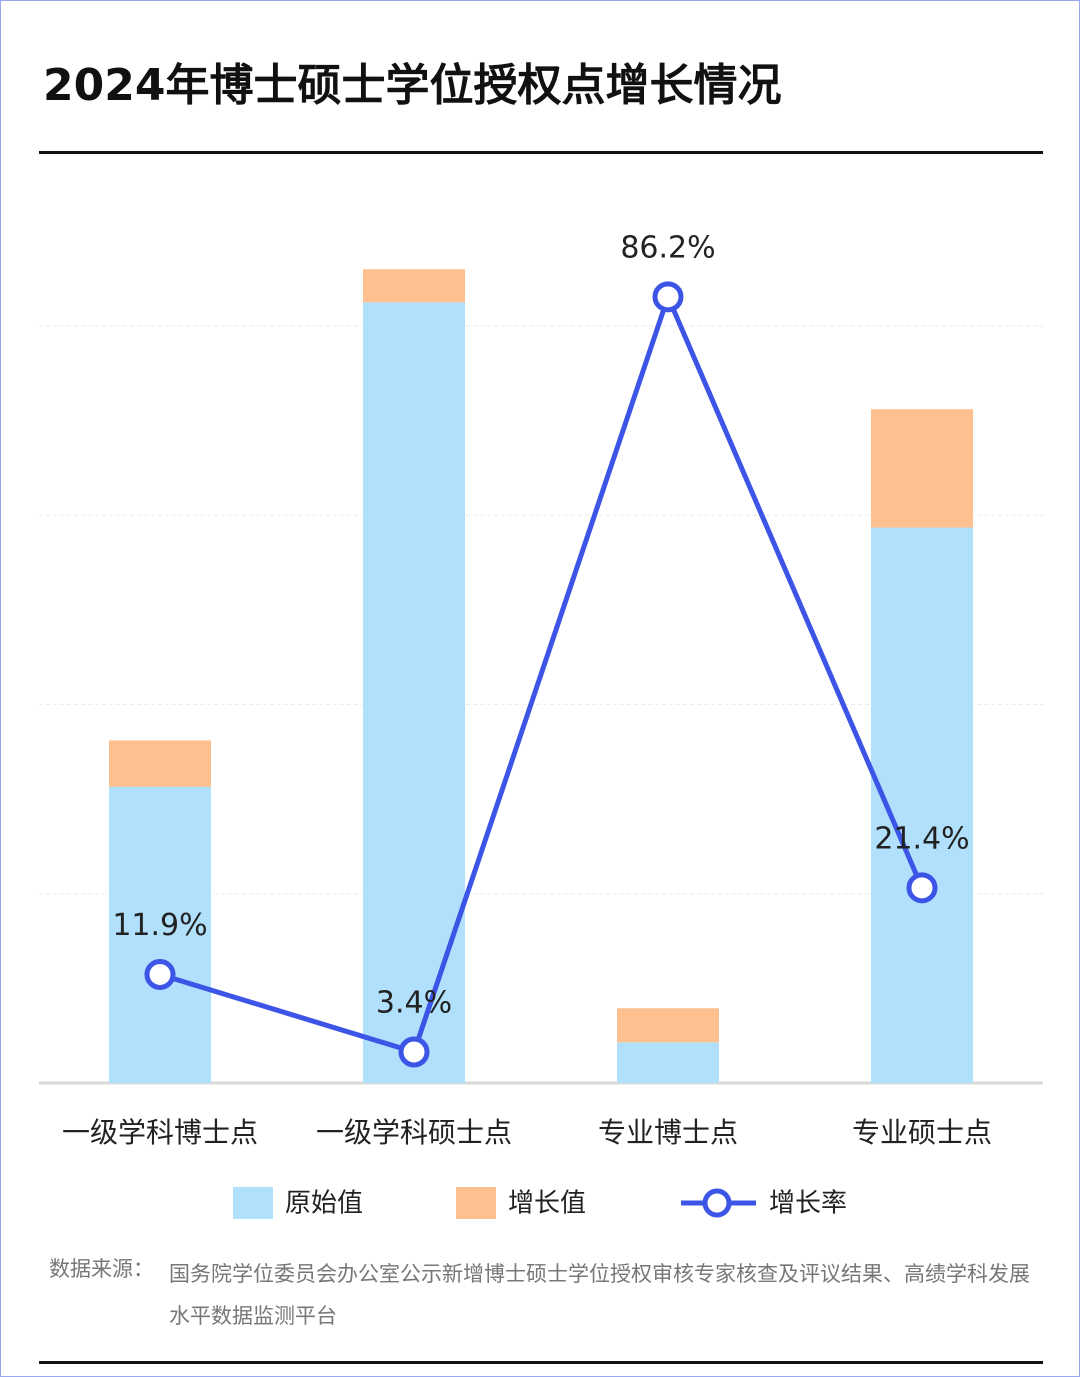 The height and width of the screenshot is (1377, 1080). What do you see at coordinates (414, 1132) in the screenshot?
I see `x-tick-label: 一级学科硕士点` at bounding box center [414, 1132].